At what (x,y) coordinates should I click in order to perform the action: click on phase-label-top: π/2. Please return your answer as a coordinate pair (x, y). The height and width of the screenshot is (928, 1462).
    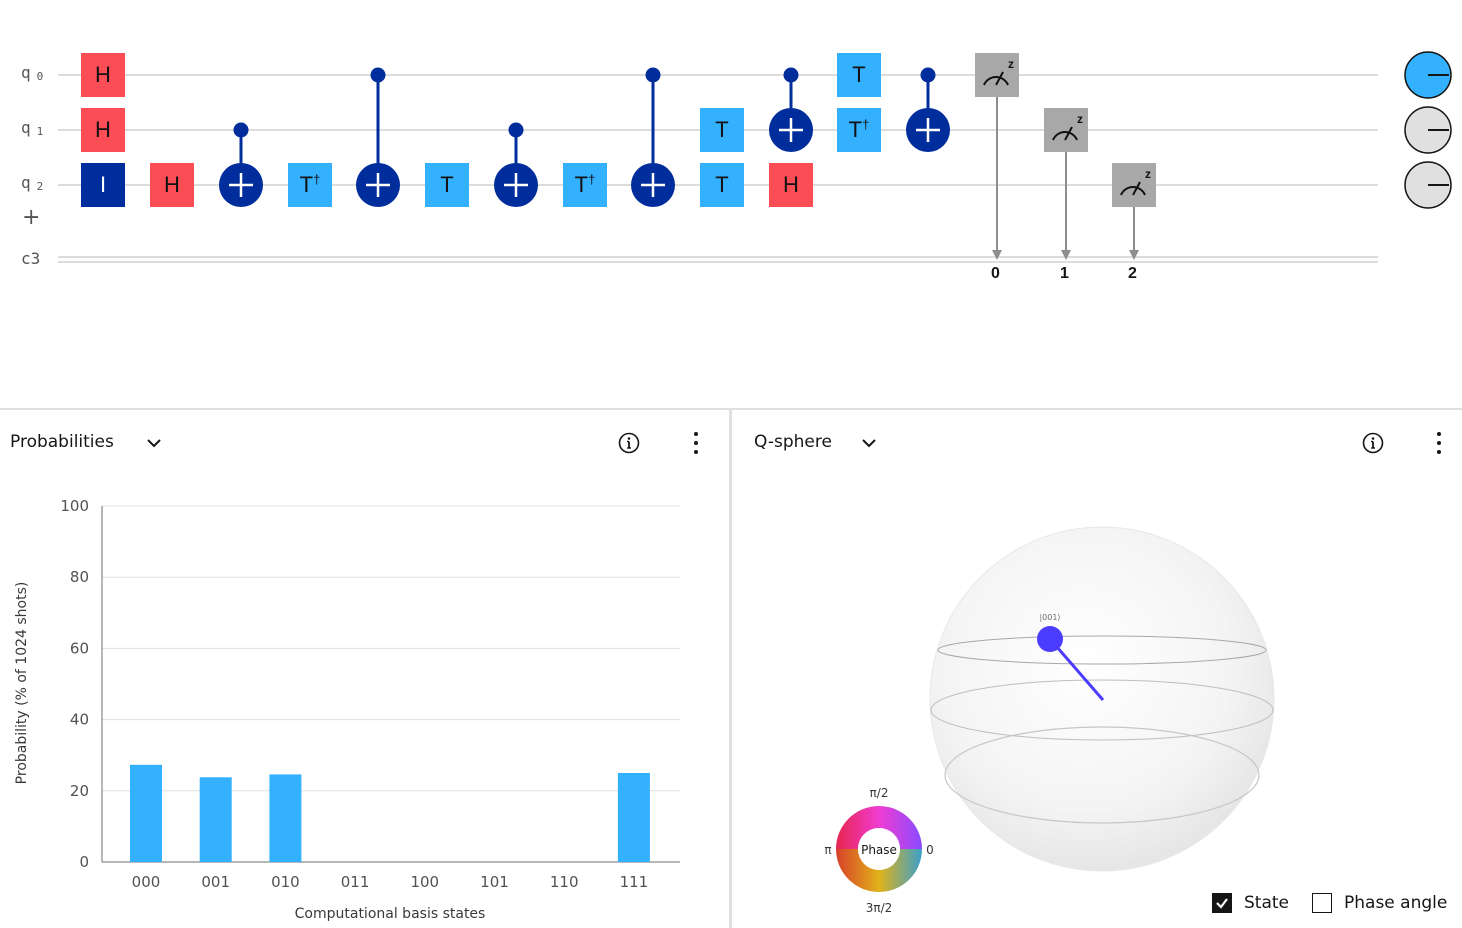
    Looking at the image, I should click on (879, 793).